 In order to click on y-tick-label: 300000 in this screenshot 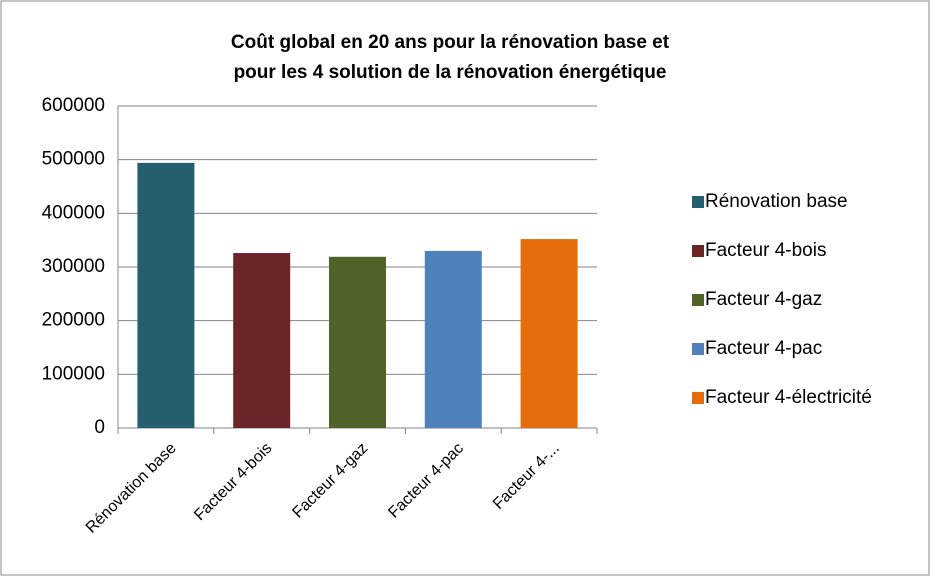, I will do `click(73, 266)`.